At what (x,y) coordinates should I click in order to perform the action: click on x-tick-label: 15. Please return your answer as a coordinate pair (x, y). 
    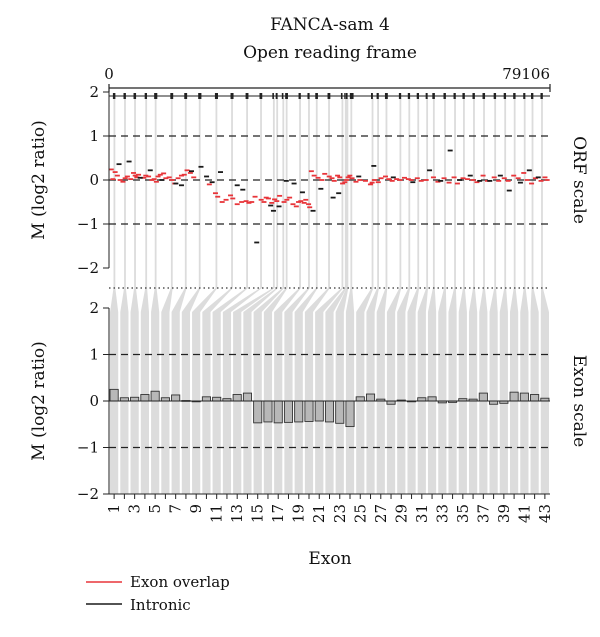
    Looking at the image, I should click on (258, 513).